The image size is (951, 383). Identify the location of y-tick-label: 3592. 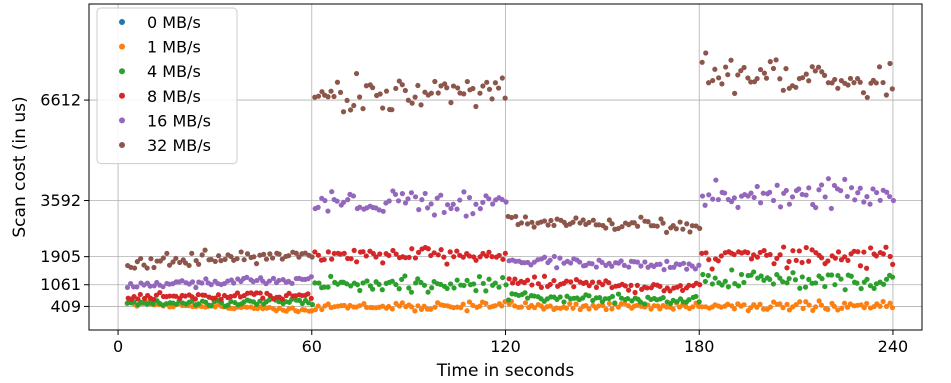
(60, 200).